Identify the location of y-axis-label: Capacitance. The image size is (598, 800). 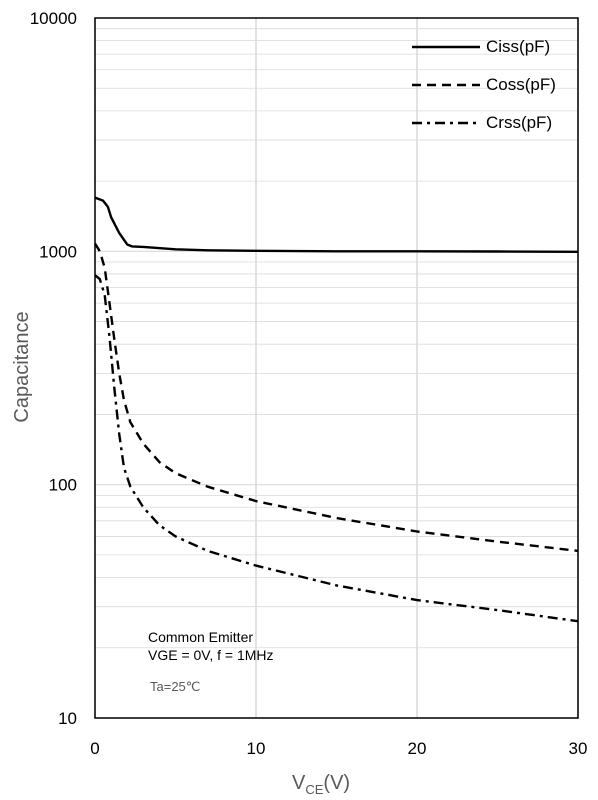
(22, 366).